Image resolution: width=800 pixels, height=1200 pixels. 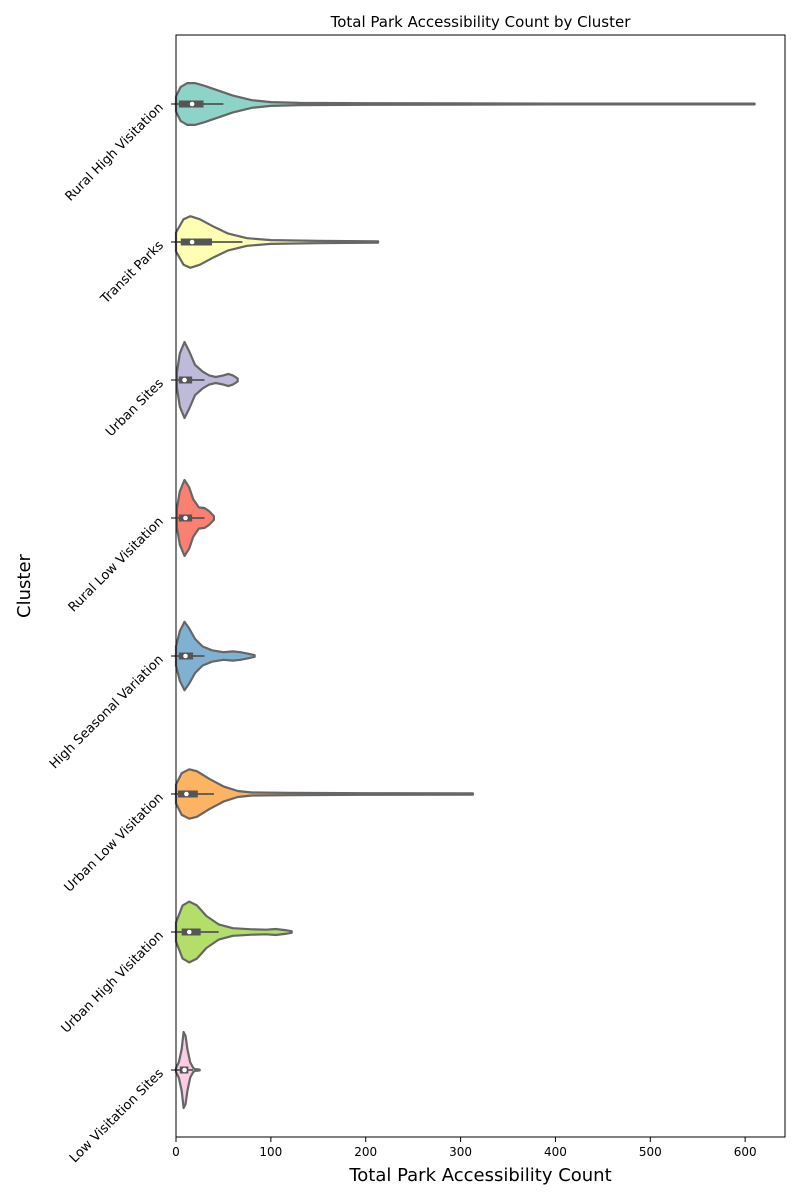 I want to click on violin-rural-high-visitation, so click(x=465, y=104).